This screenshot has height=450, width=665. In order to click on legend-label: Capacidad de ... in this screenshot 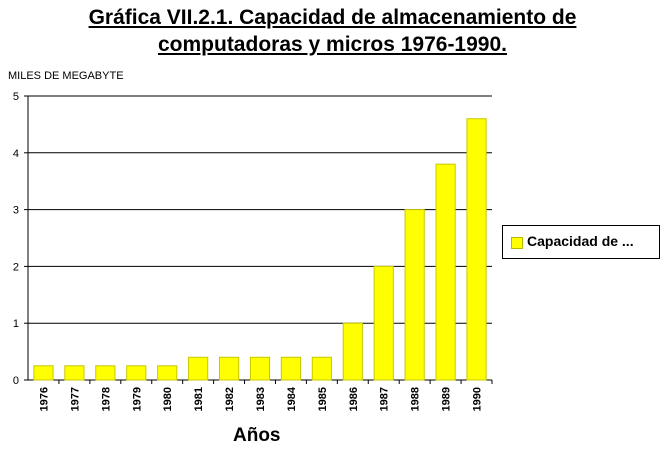, I will do `click(580, 241)`.